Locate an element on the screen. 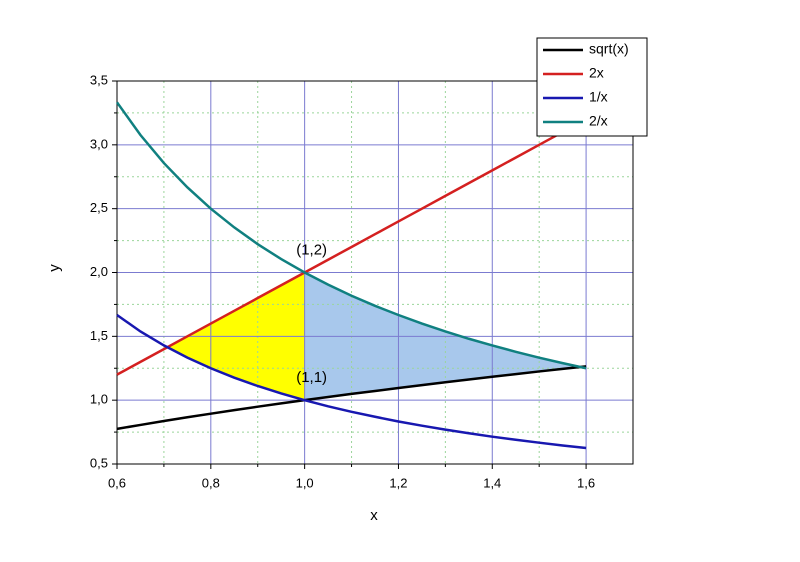 This screenshot has width=800, height=562. y-tick-label: 2,5 is located at coordinates (99, 207).